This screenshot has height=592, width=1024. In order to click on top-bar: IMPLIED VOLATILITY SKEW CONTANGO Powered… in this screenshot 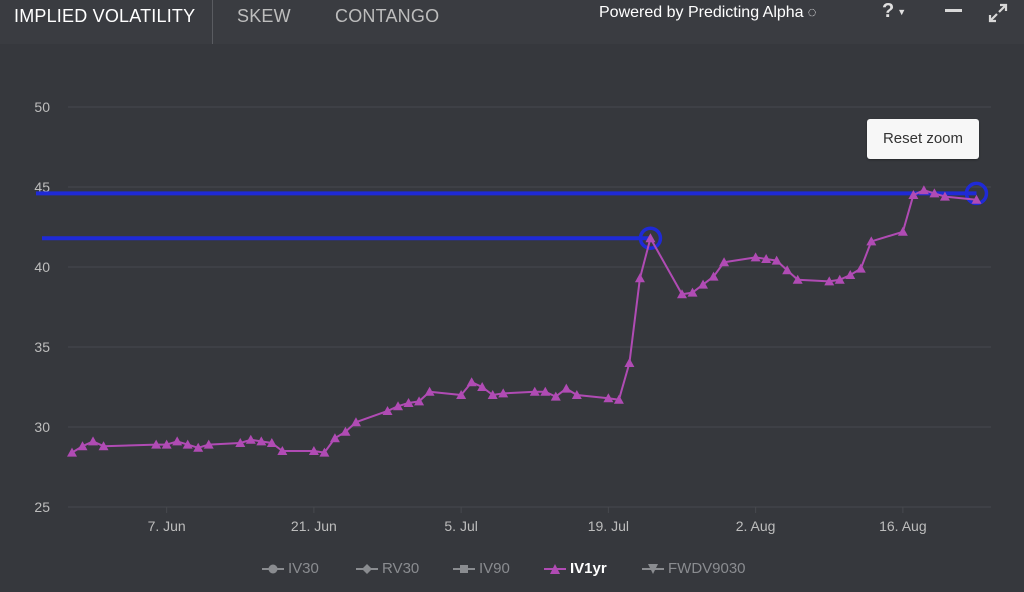, I will do `click(512, 22)`.